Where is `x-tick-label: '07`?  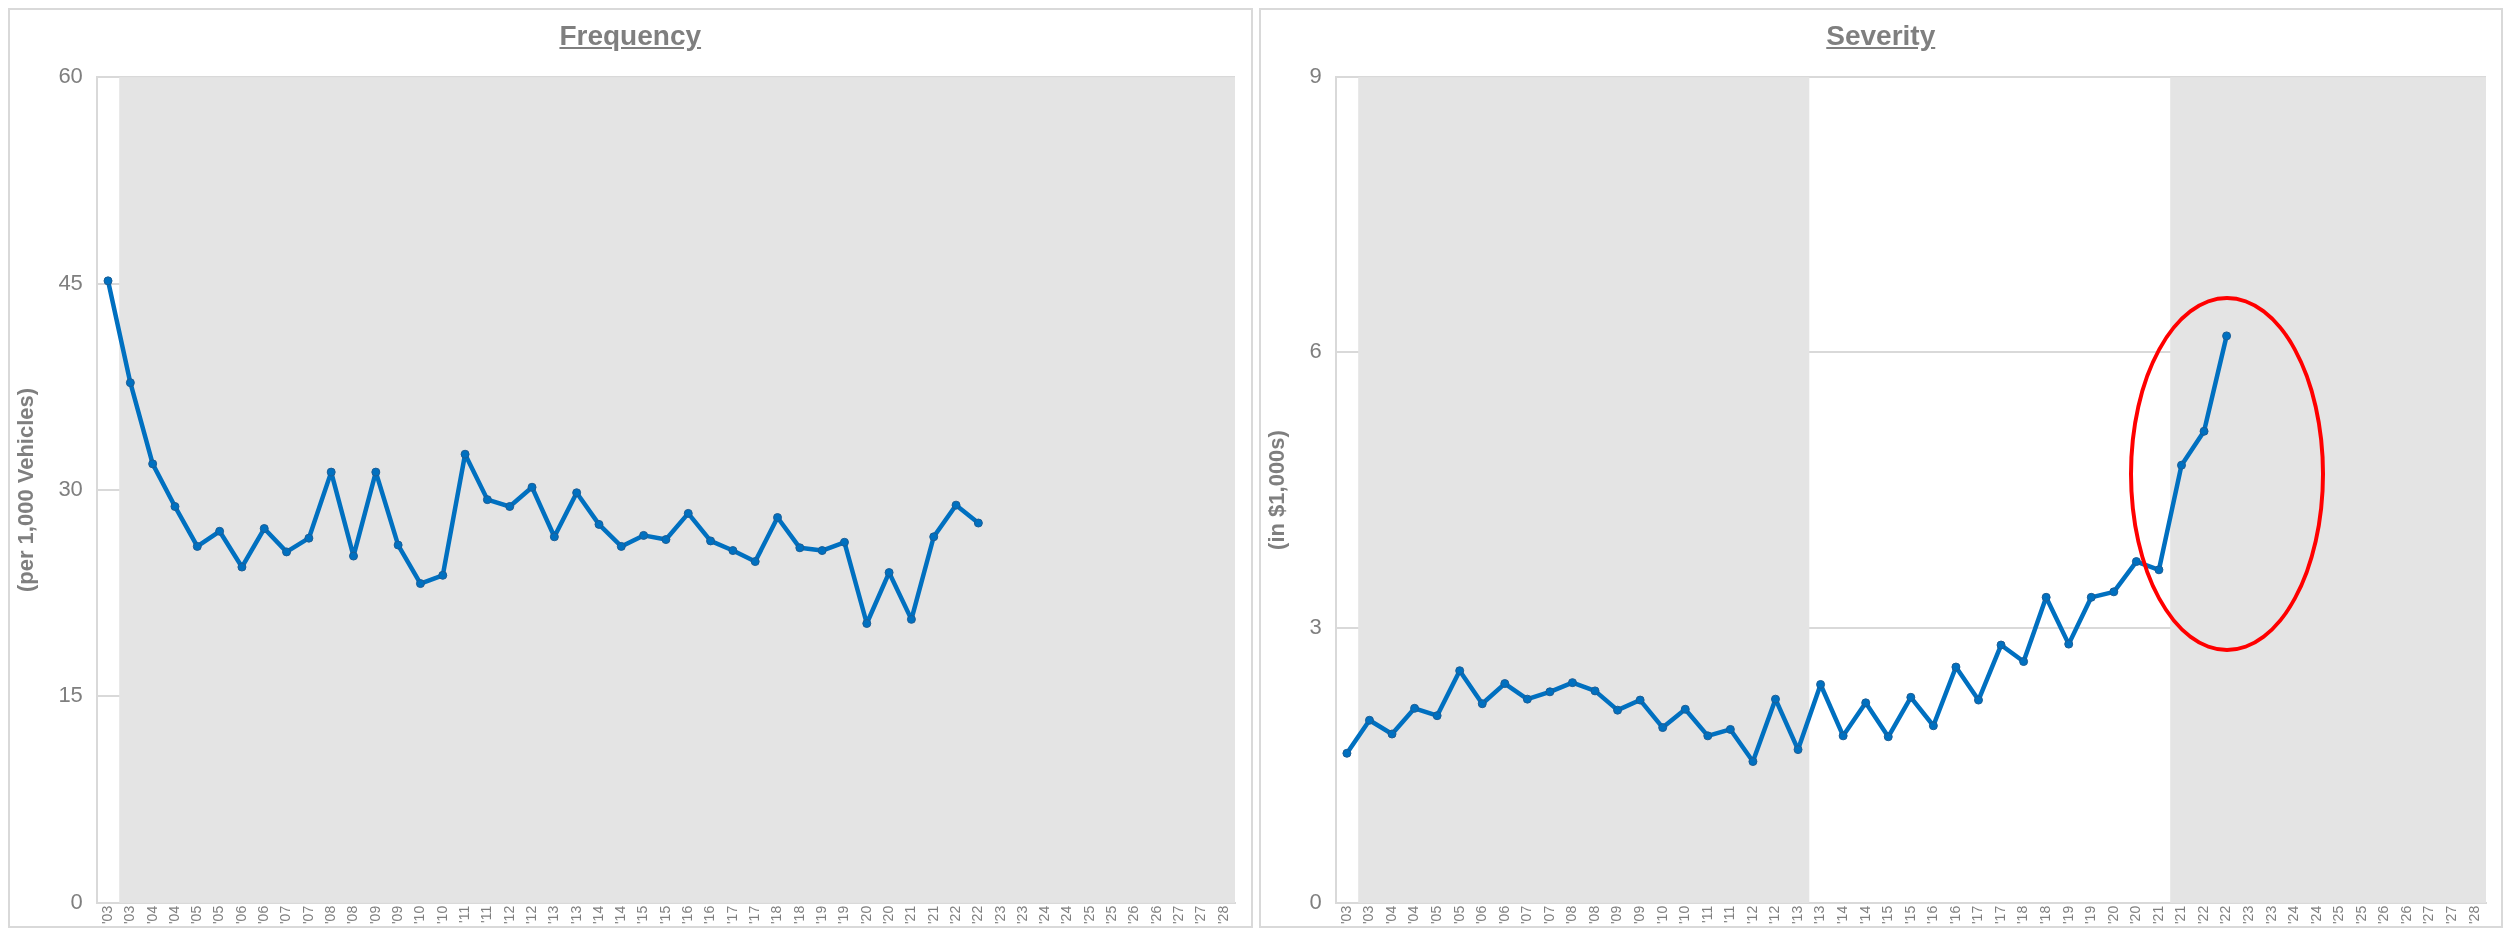 x-tick-label: '07 is located at coordinates (1548, 915).